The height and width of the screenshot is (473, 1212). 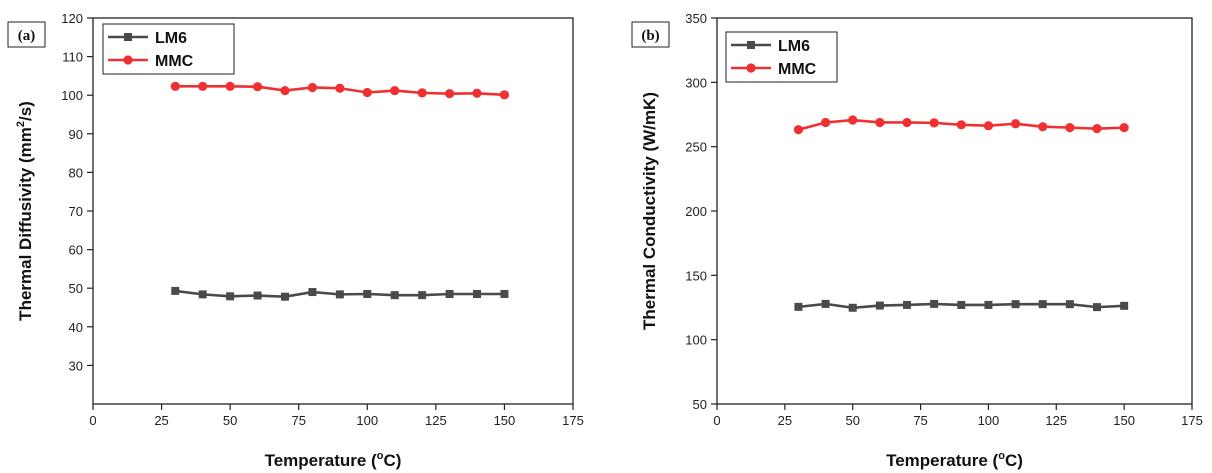 I want to click on y-tick-label: 300, so click(x=696, y=82).